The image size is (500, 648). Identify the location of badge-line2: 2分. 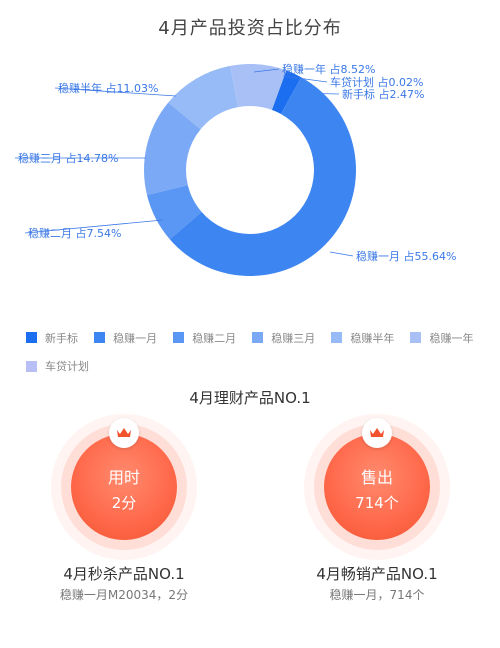
(124, 503).